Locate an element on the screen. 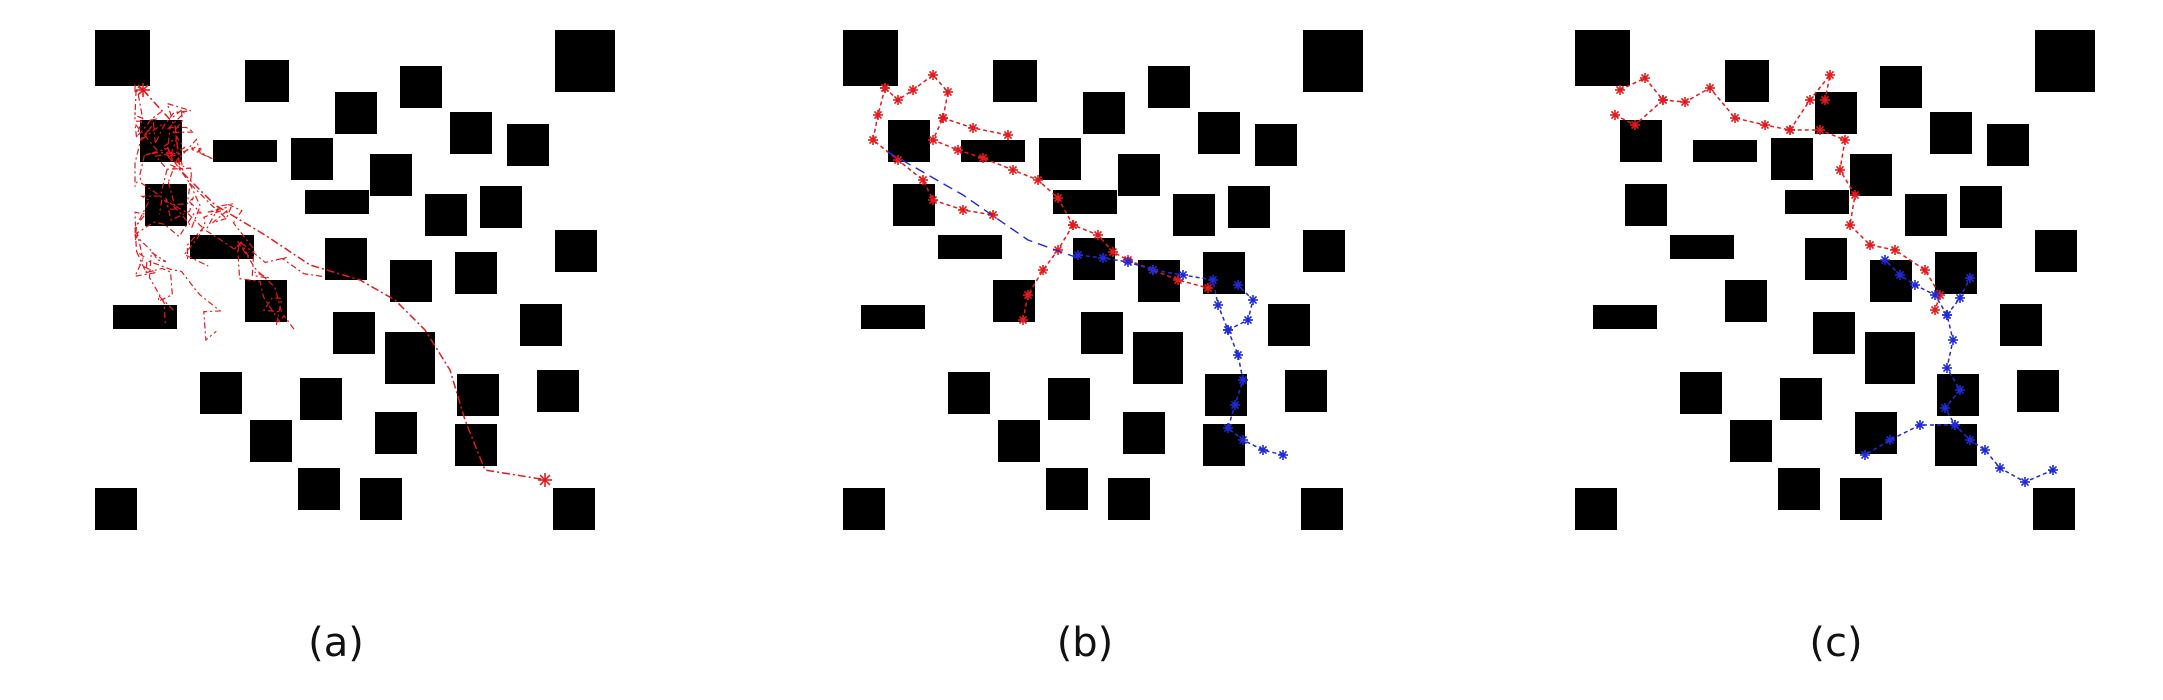 Image resolution: width=2163 pixels, height=700 pixels. start-marker is located at coordinates (143, 90).